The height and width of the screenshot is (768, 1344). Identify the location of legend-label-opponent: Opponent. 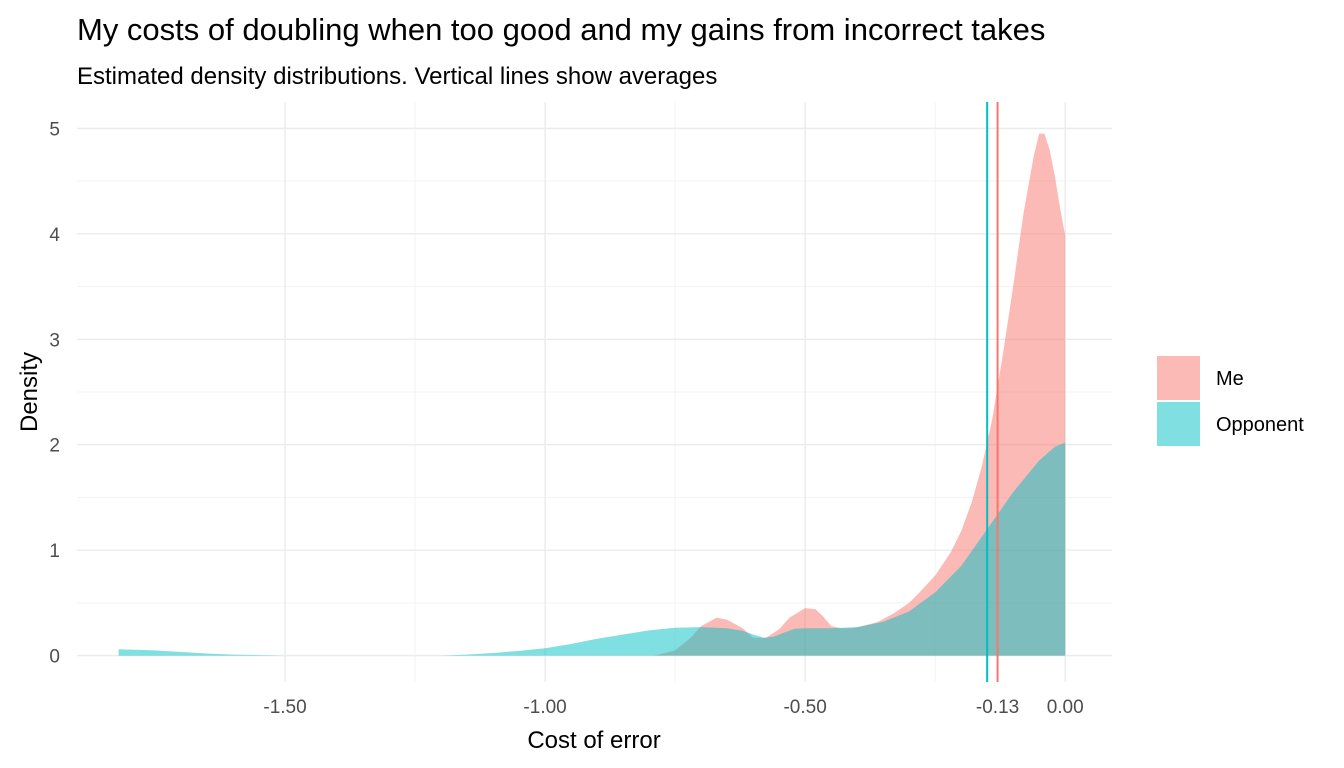
(1260, 425).